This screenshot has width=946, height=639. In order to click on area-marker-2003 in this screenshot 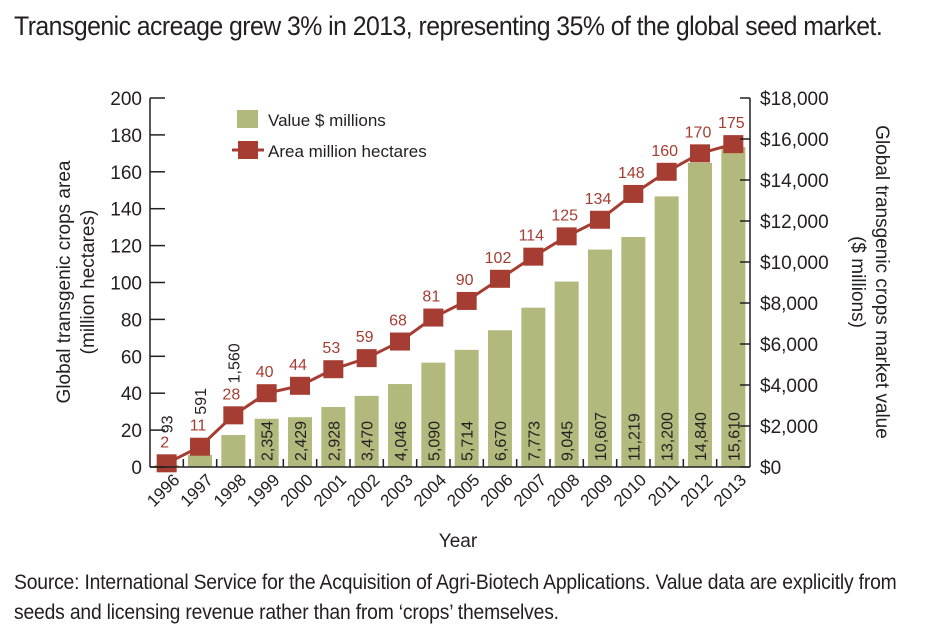, I will do `click(400, 341)`.